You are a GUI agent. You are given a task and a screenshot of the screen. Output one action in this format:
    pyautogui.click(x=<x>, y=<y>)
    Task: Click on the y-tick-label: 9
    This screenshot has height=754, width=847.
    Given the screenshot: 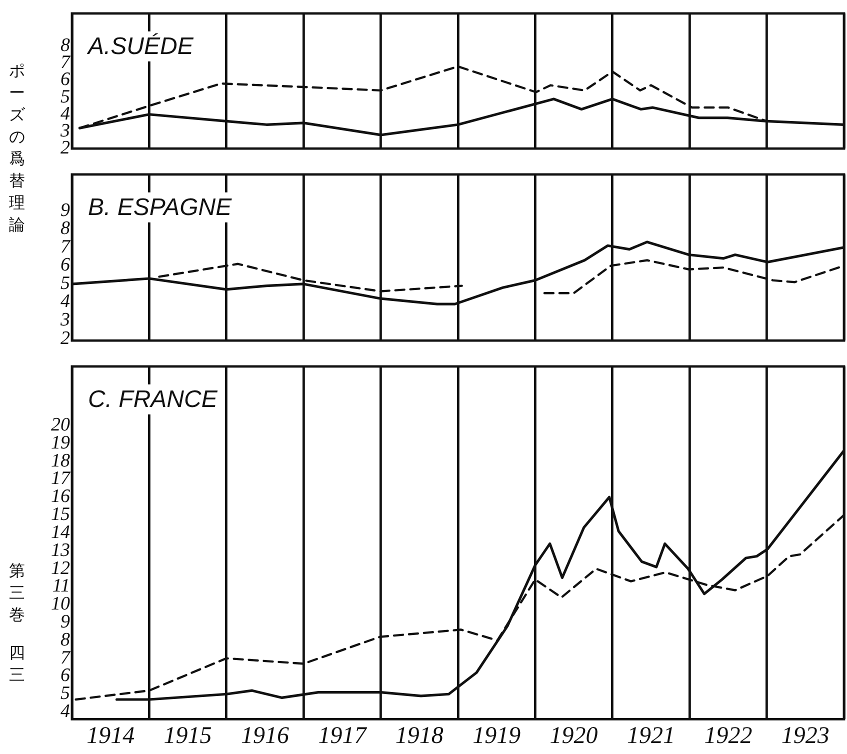 What is the action you would take?
    pyautogui.click(x=65, y=210)
    